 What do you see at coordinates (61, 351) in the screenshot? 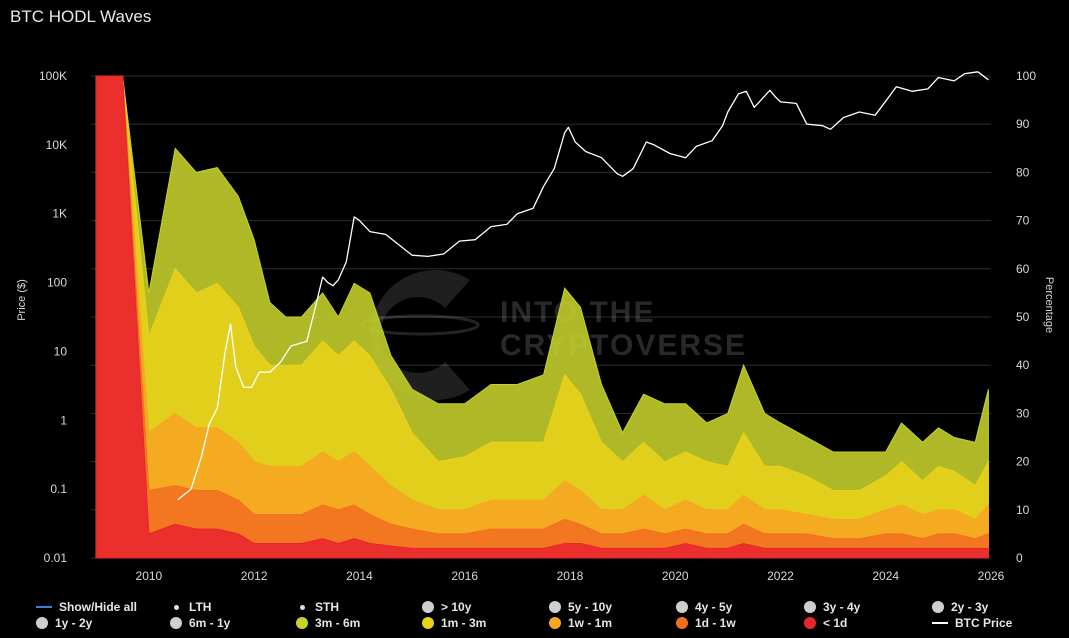
I see `left-tick-label: 10` at bounding box center [61, 351].